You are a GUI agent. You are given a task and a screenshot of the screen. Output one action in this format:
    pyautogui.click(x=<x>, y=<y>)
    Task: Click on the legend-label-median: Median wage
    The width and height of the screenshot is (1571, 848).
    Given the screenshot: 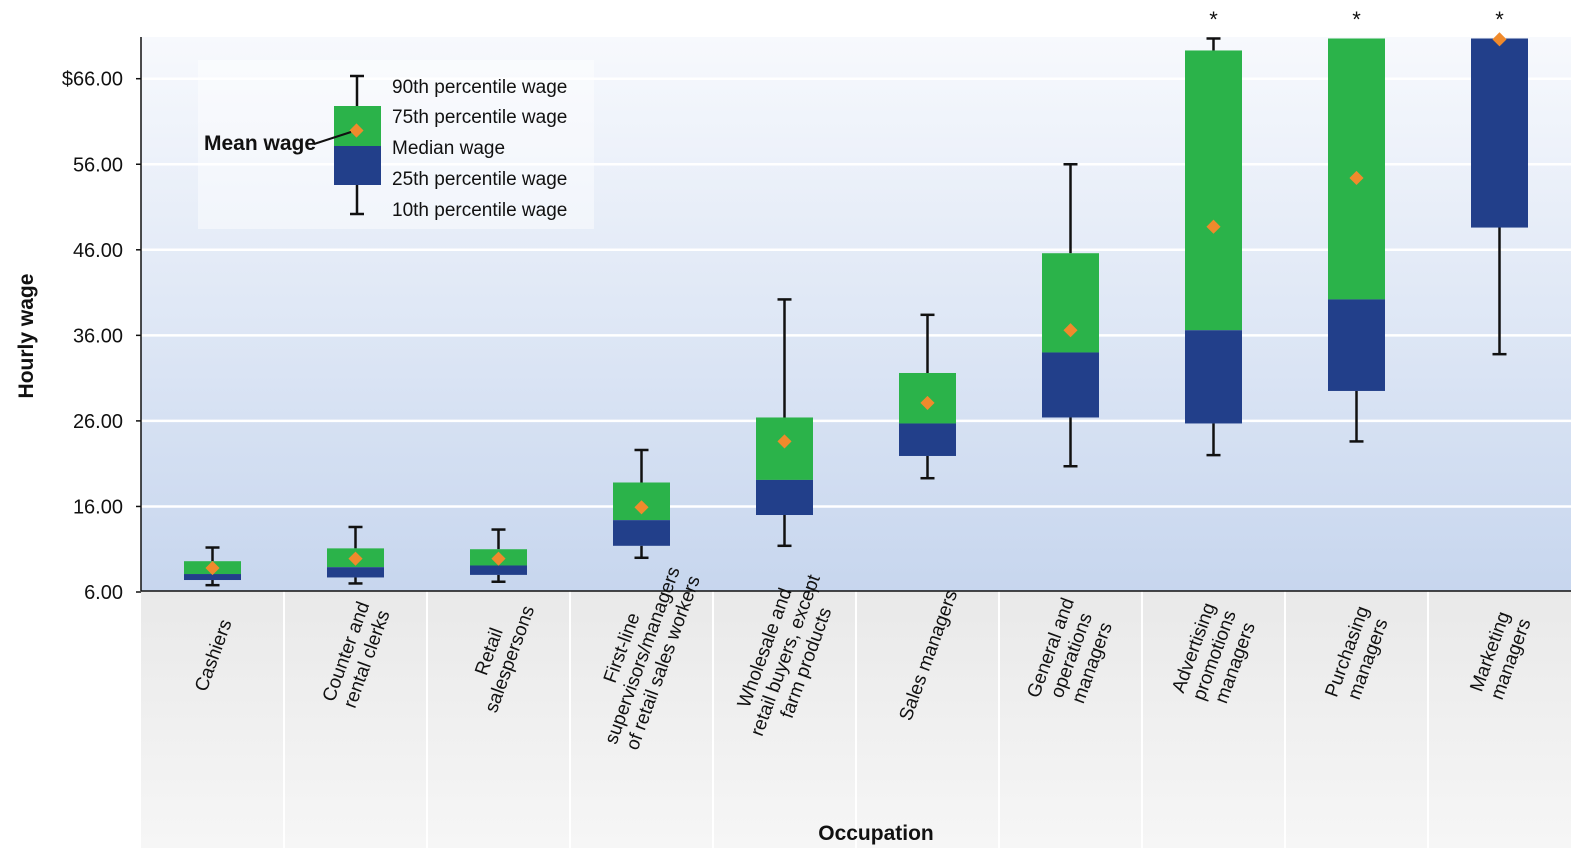 What is the action you would take?
    pyautogui.click(x=448, y=148)
    